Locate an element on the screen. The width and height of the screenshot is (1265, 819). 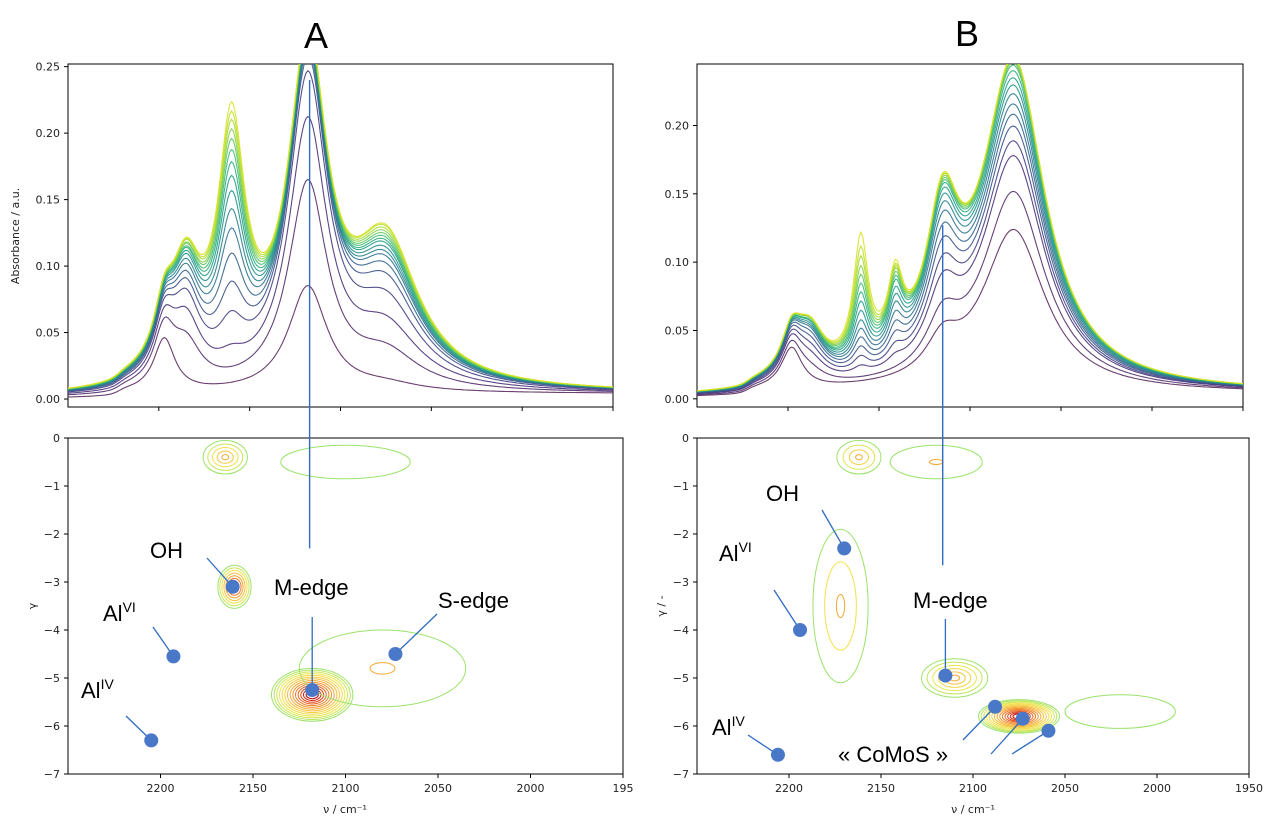
y-tick-label: −1 is located at coordinates (681, 486).